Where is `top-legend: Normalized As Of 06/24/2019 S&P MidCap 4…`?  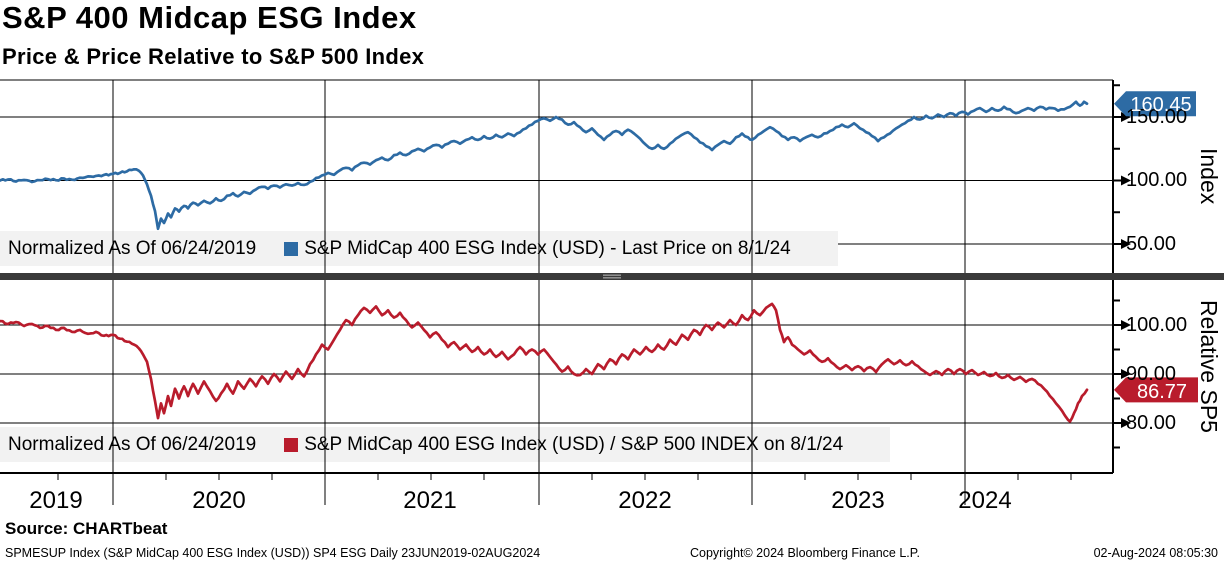 top-legend: Normalized As Of 06/24/2019 S&P MidCap 4… is located at coordinates (395, 248).